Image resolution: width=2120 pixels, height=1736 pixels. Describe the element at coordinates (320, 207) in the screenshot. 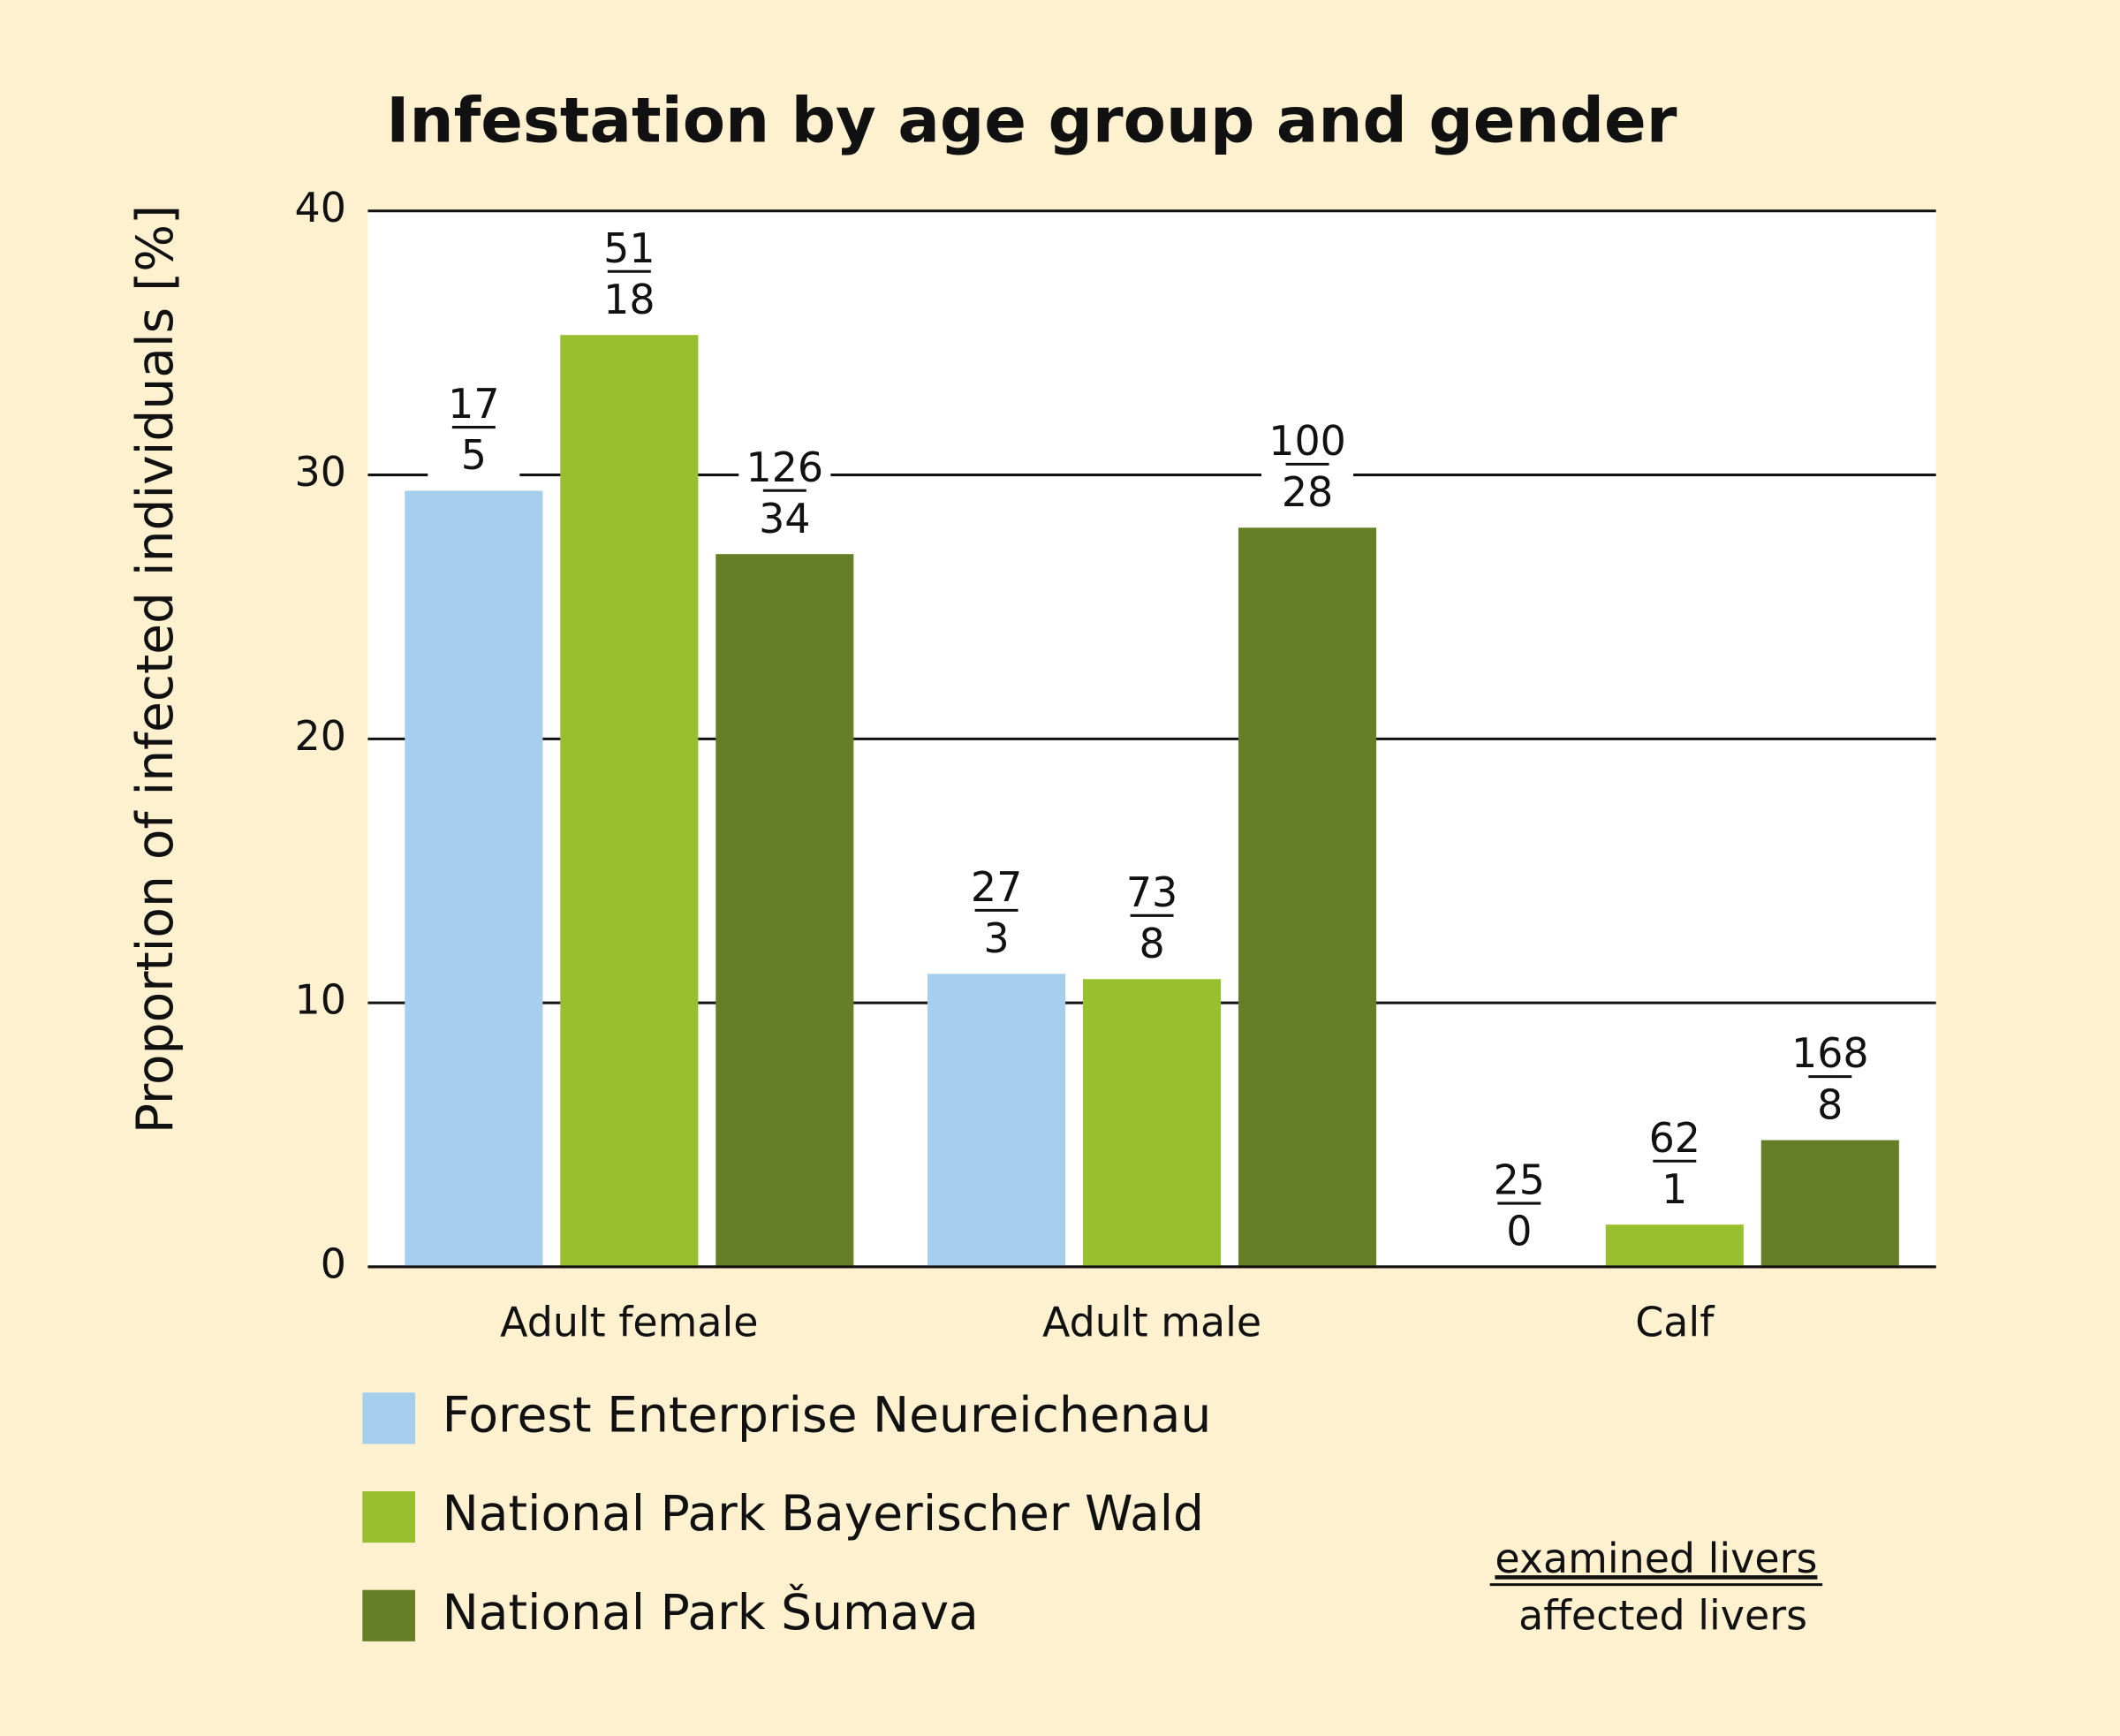

I see `y-tick-label: 40` at that location.